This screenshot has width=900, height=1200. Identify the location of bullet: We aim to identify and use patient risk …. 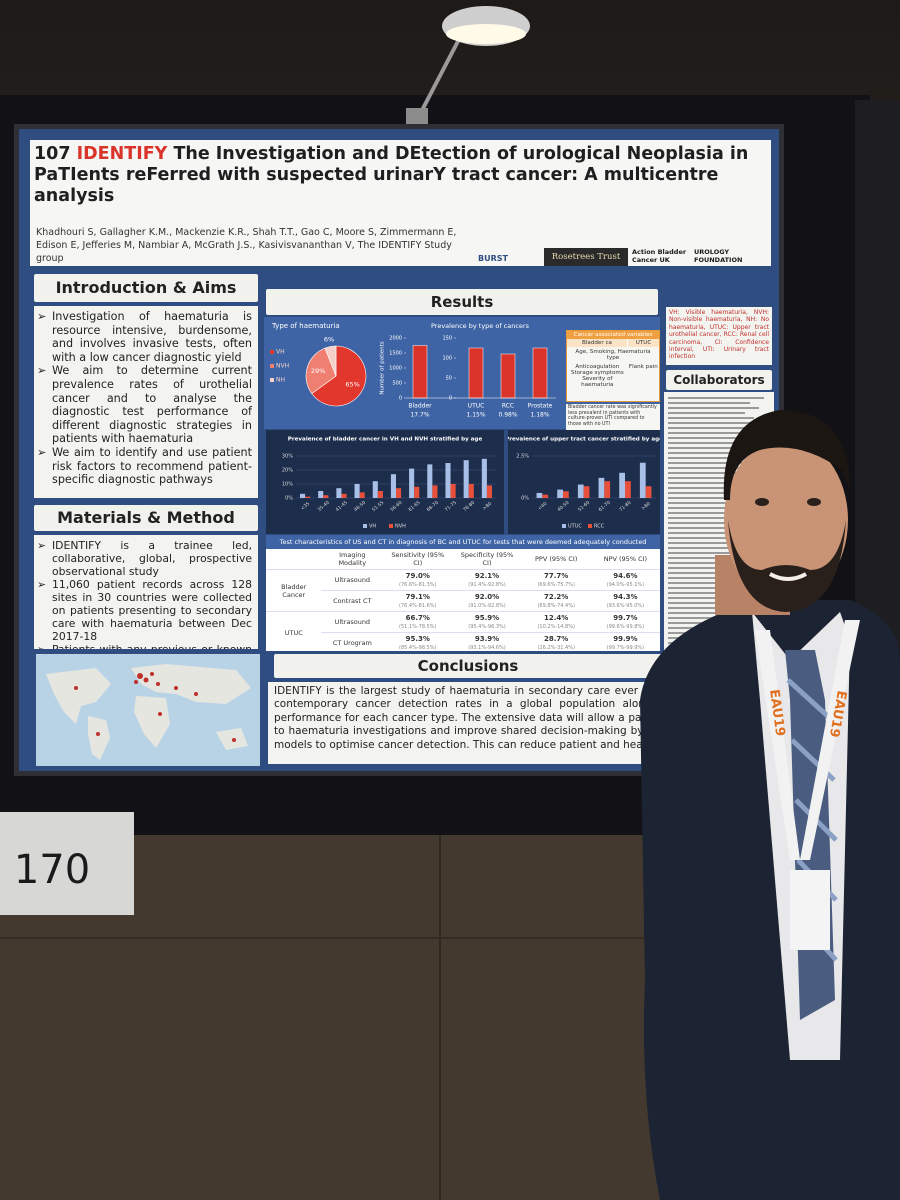
(144, 466).